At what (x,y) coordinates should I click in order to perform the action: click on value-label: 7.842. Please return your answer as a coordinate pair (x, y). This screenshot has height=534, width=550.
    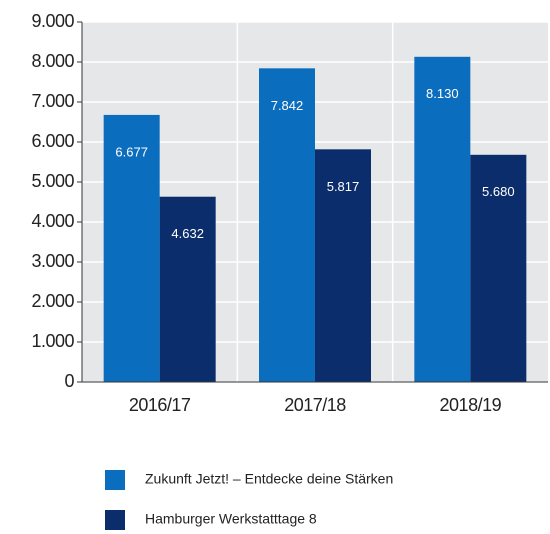
    Looking at the image, I should click on (287, 105).